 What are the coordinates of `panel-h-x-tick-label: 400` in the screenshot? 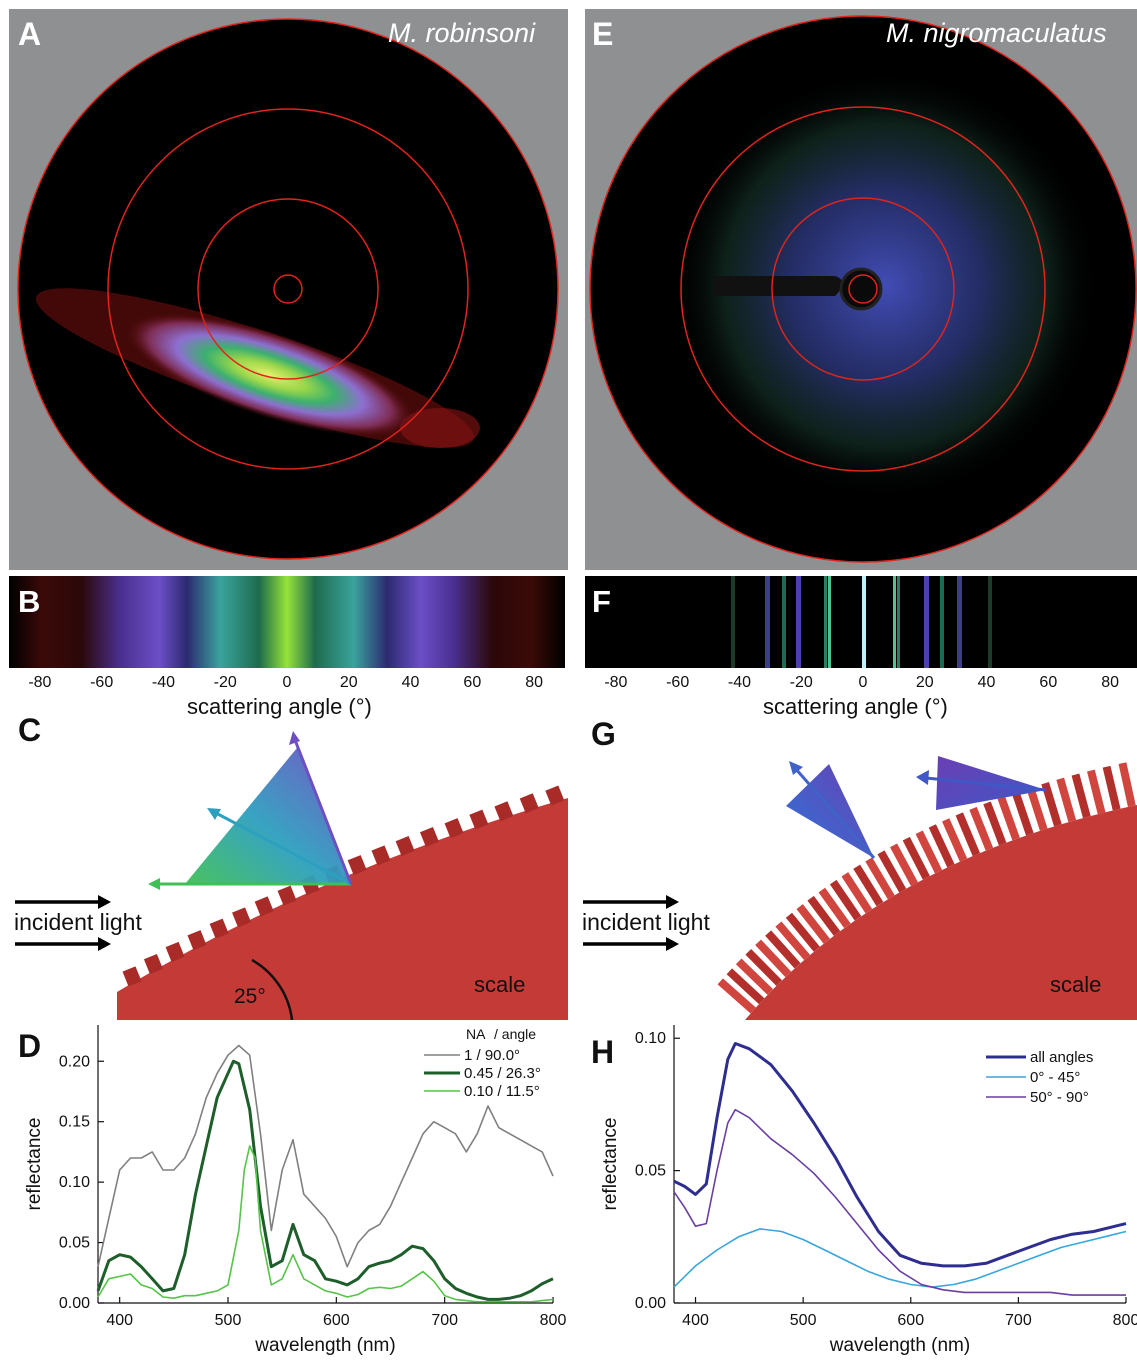 It's located at (695, 1320).